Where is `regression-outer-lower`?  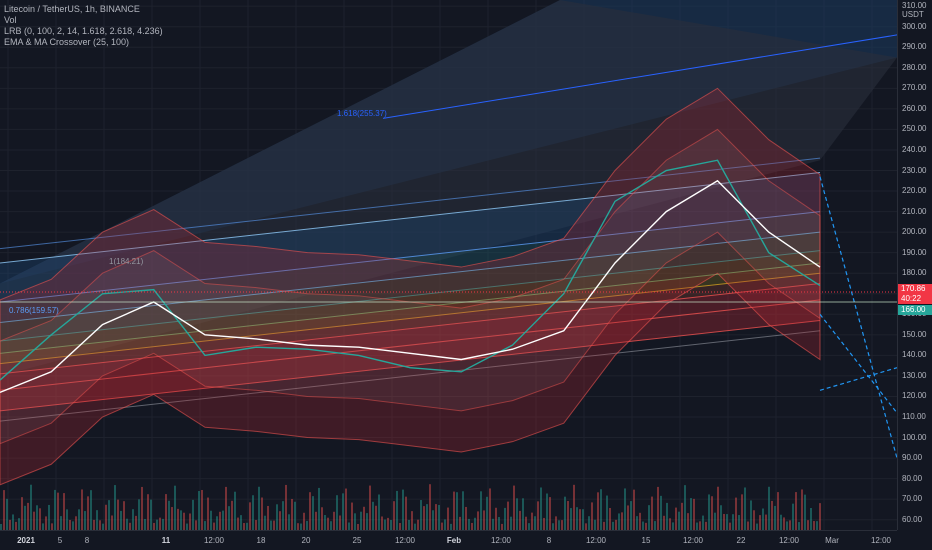 regression-outer-lower is located at coordinates (410, 376).